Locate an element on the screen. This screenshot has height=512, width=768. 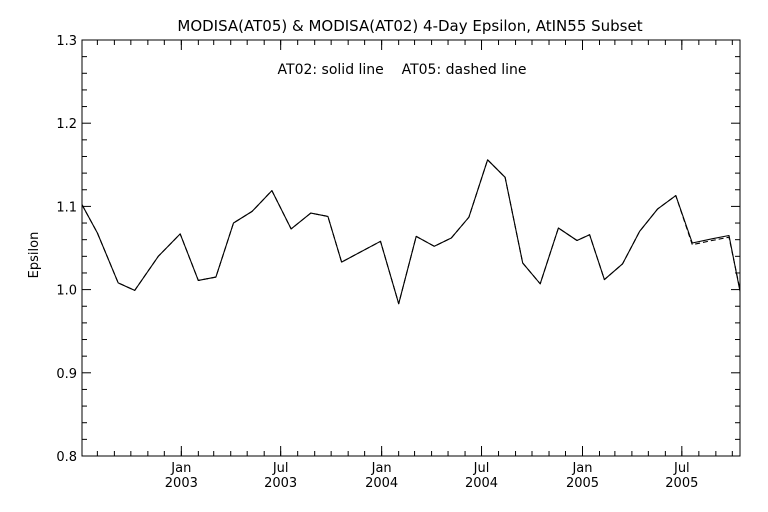
y-tick-label: 0.8 is located at coordinates (66, 457).